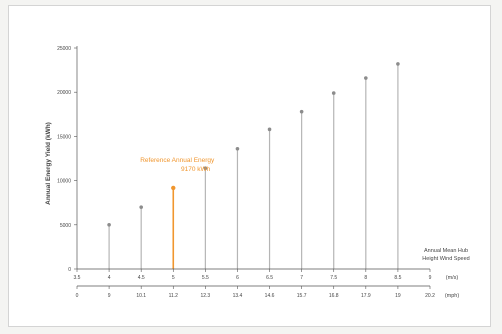 This screenshot has width=502, height=334. Describe the element at coordinates (141, 278) in the screenshot. I see `x-tick-label-ms: 4.5` at that location.